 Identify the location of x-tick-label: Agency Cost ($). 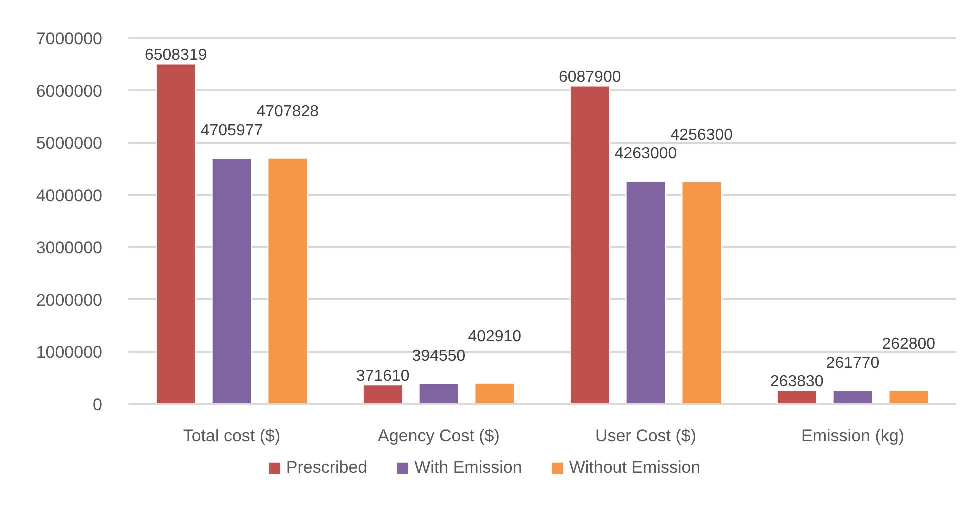
(439, 436).